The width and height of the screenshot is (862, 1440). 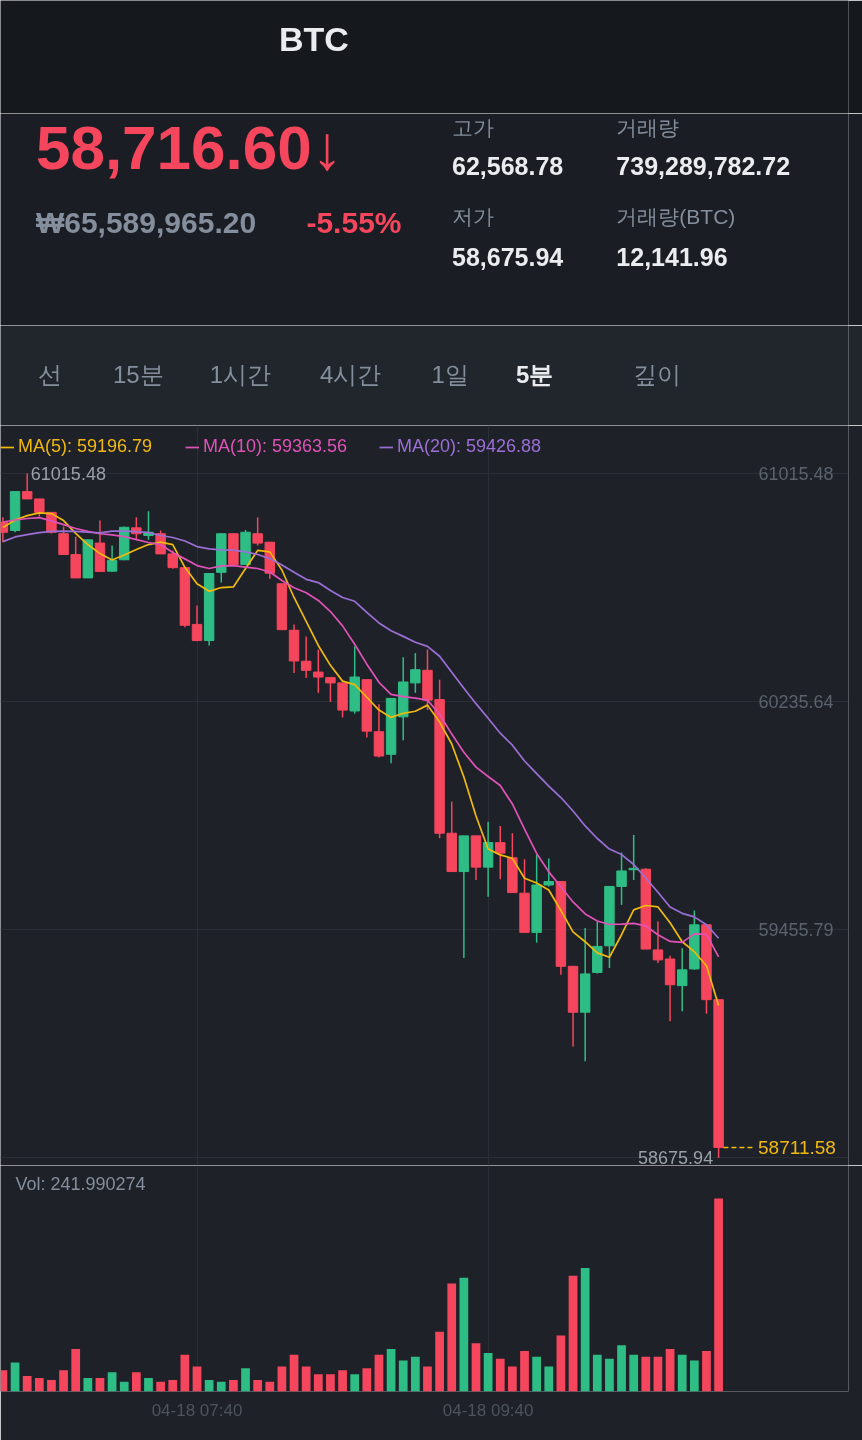 What do you see at coordinates (68, 474) in the screenshot?
I see `annotation: 61015.48` at bounding box center [68, 474].